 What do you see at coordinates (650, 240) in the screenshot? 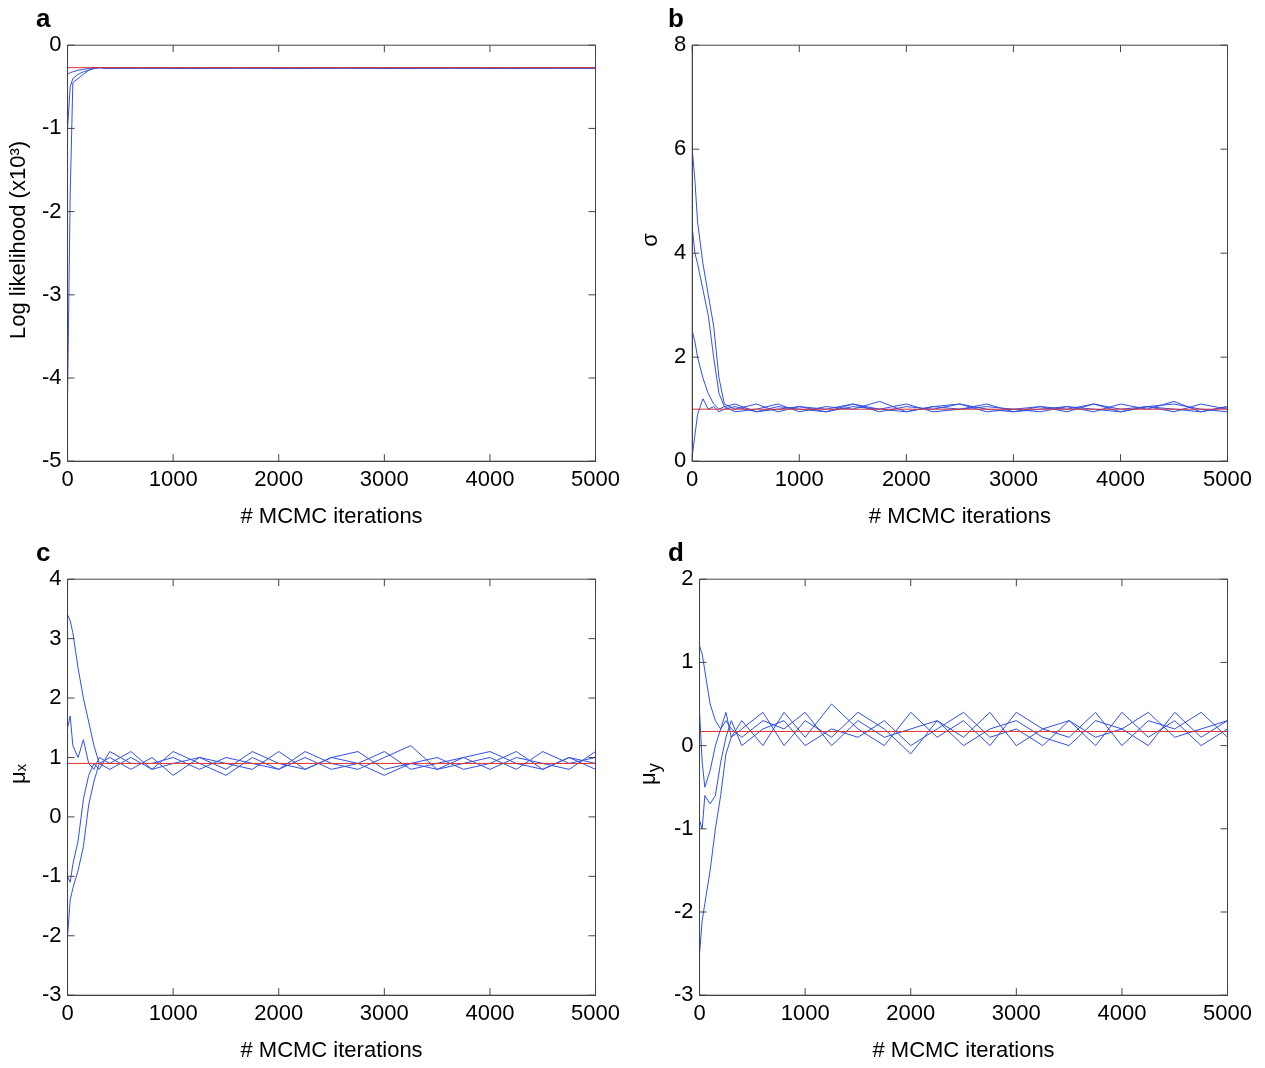
I see `y-axis-title: σ` at bounding box center [650, 240].